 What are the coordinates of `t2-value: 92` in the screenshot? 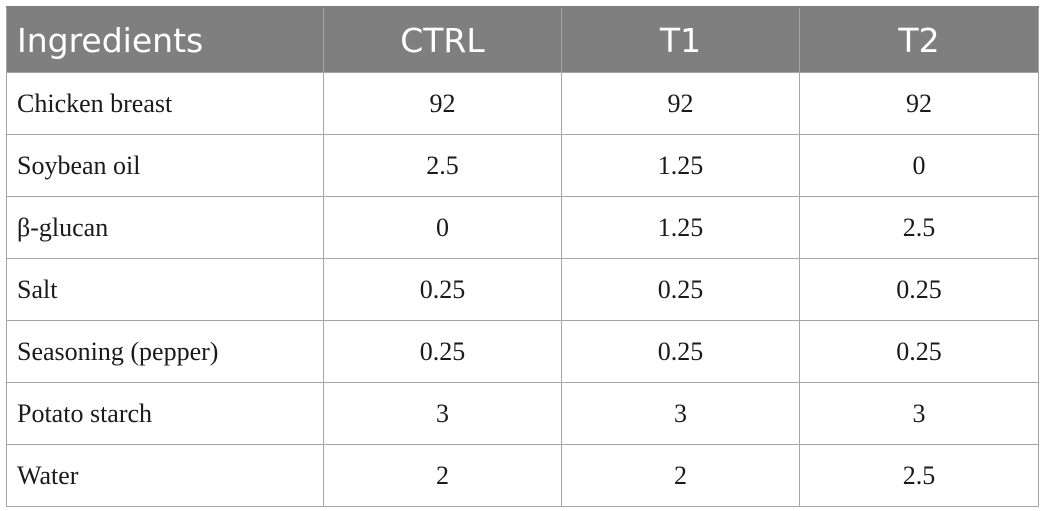 It's located at (919, 103).